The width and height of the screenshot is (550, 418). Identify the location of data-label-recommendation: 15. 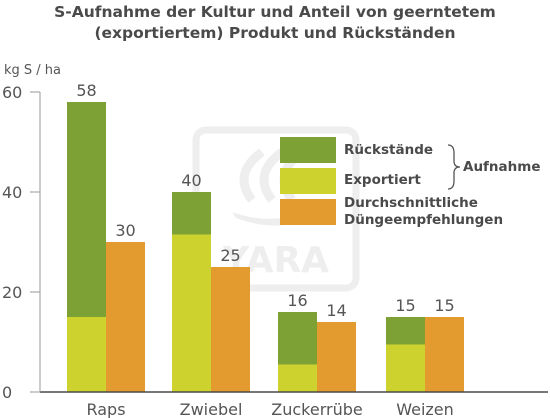
(444, 305).